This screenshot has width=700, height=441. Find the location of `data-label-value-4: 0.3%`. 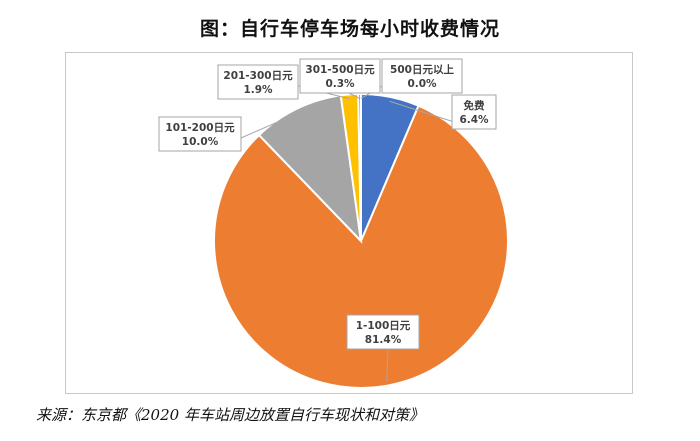

data-label-value-4: 0.3% is located at coordinates (340, 84).